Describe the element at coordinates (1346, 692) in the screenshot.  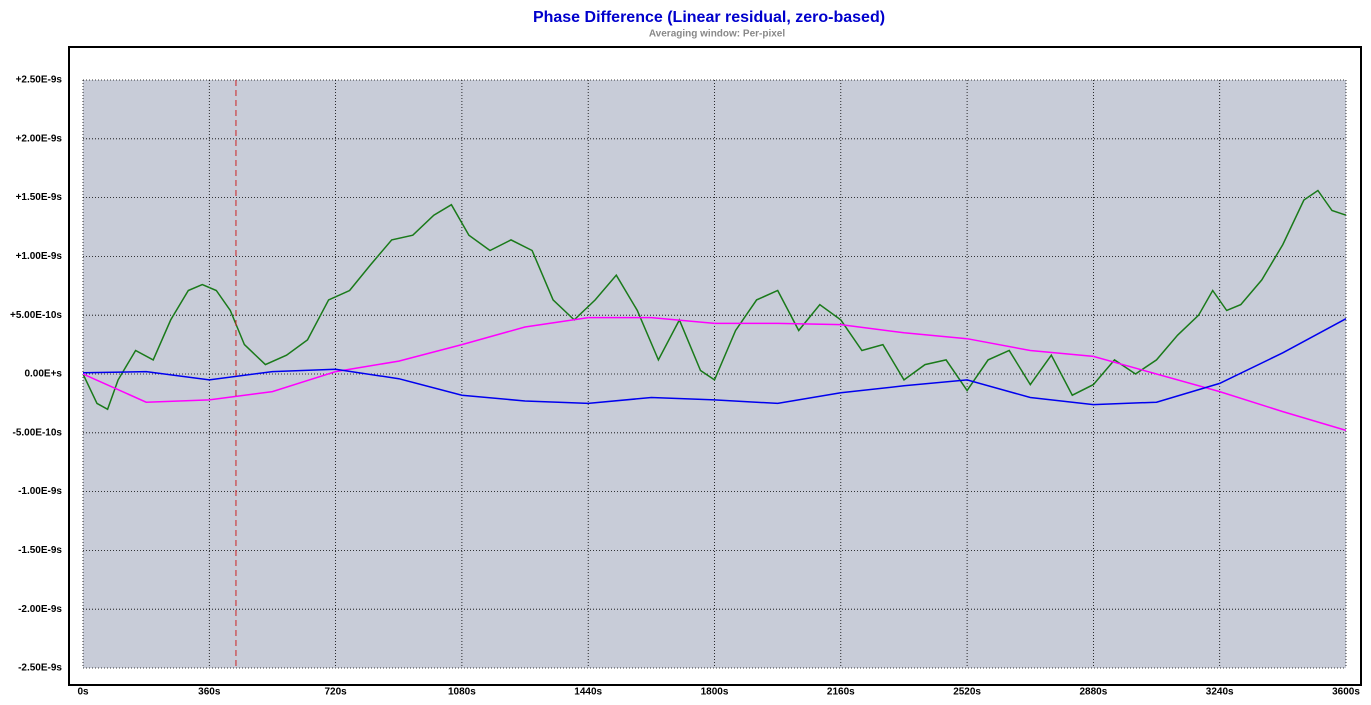
I see `x-tick-label: 3600s` at that location.